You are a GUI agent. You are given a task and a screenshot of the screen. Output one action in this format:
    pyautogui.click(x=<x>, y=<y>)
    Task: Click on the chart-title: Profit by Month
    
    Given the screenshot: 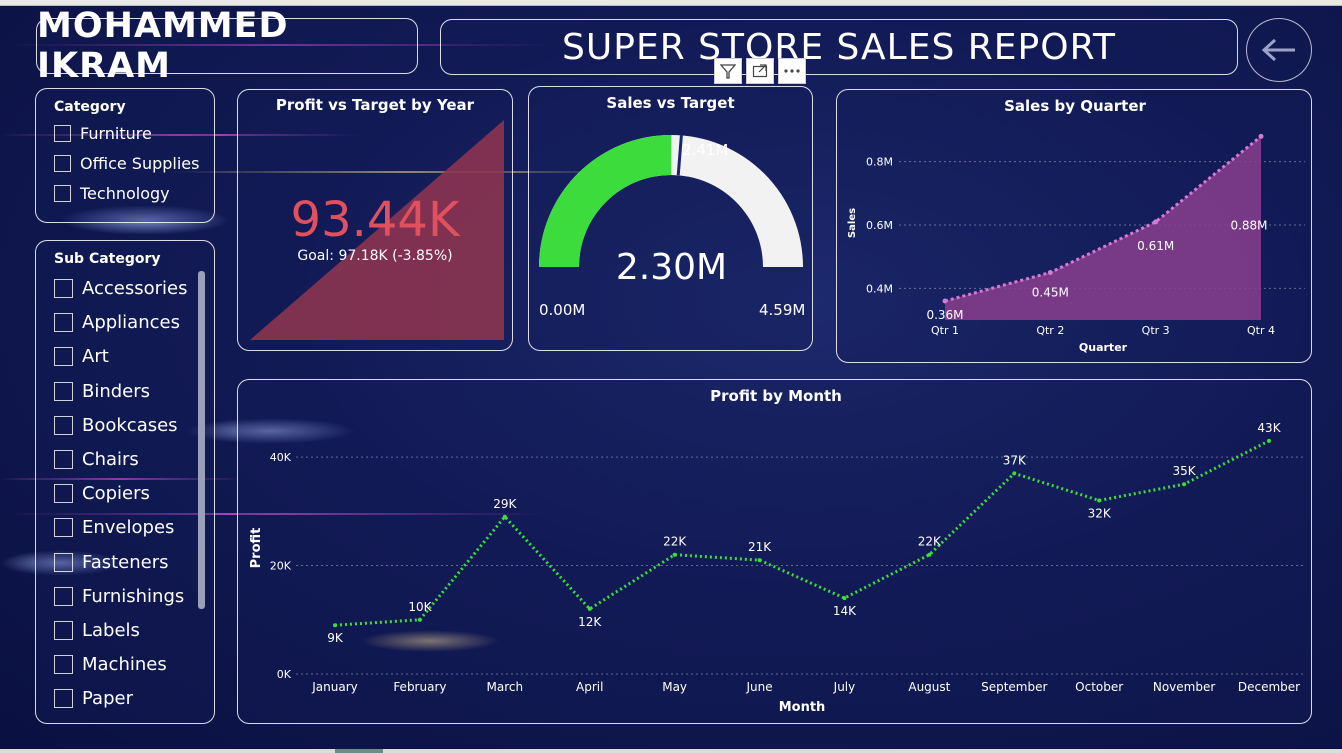 What is the action you would take?
    pyautogui.click(x=776, y=396)
    